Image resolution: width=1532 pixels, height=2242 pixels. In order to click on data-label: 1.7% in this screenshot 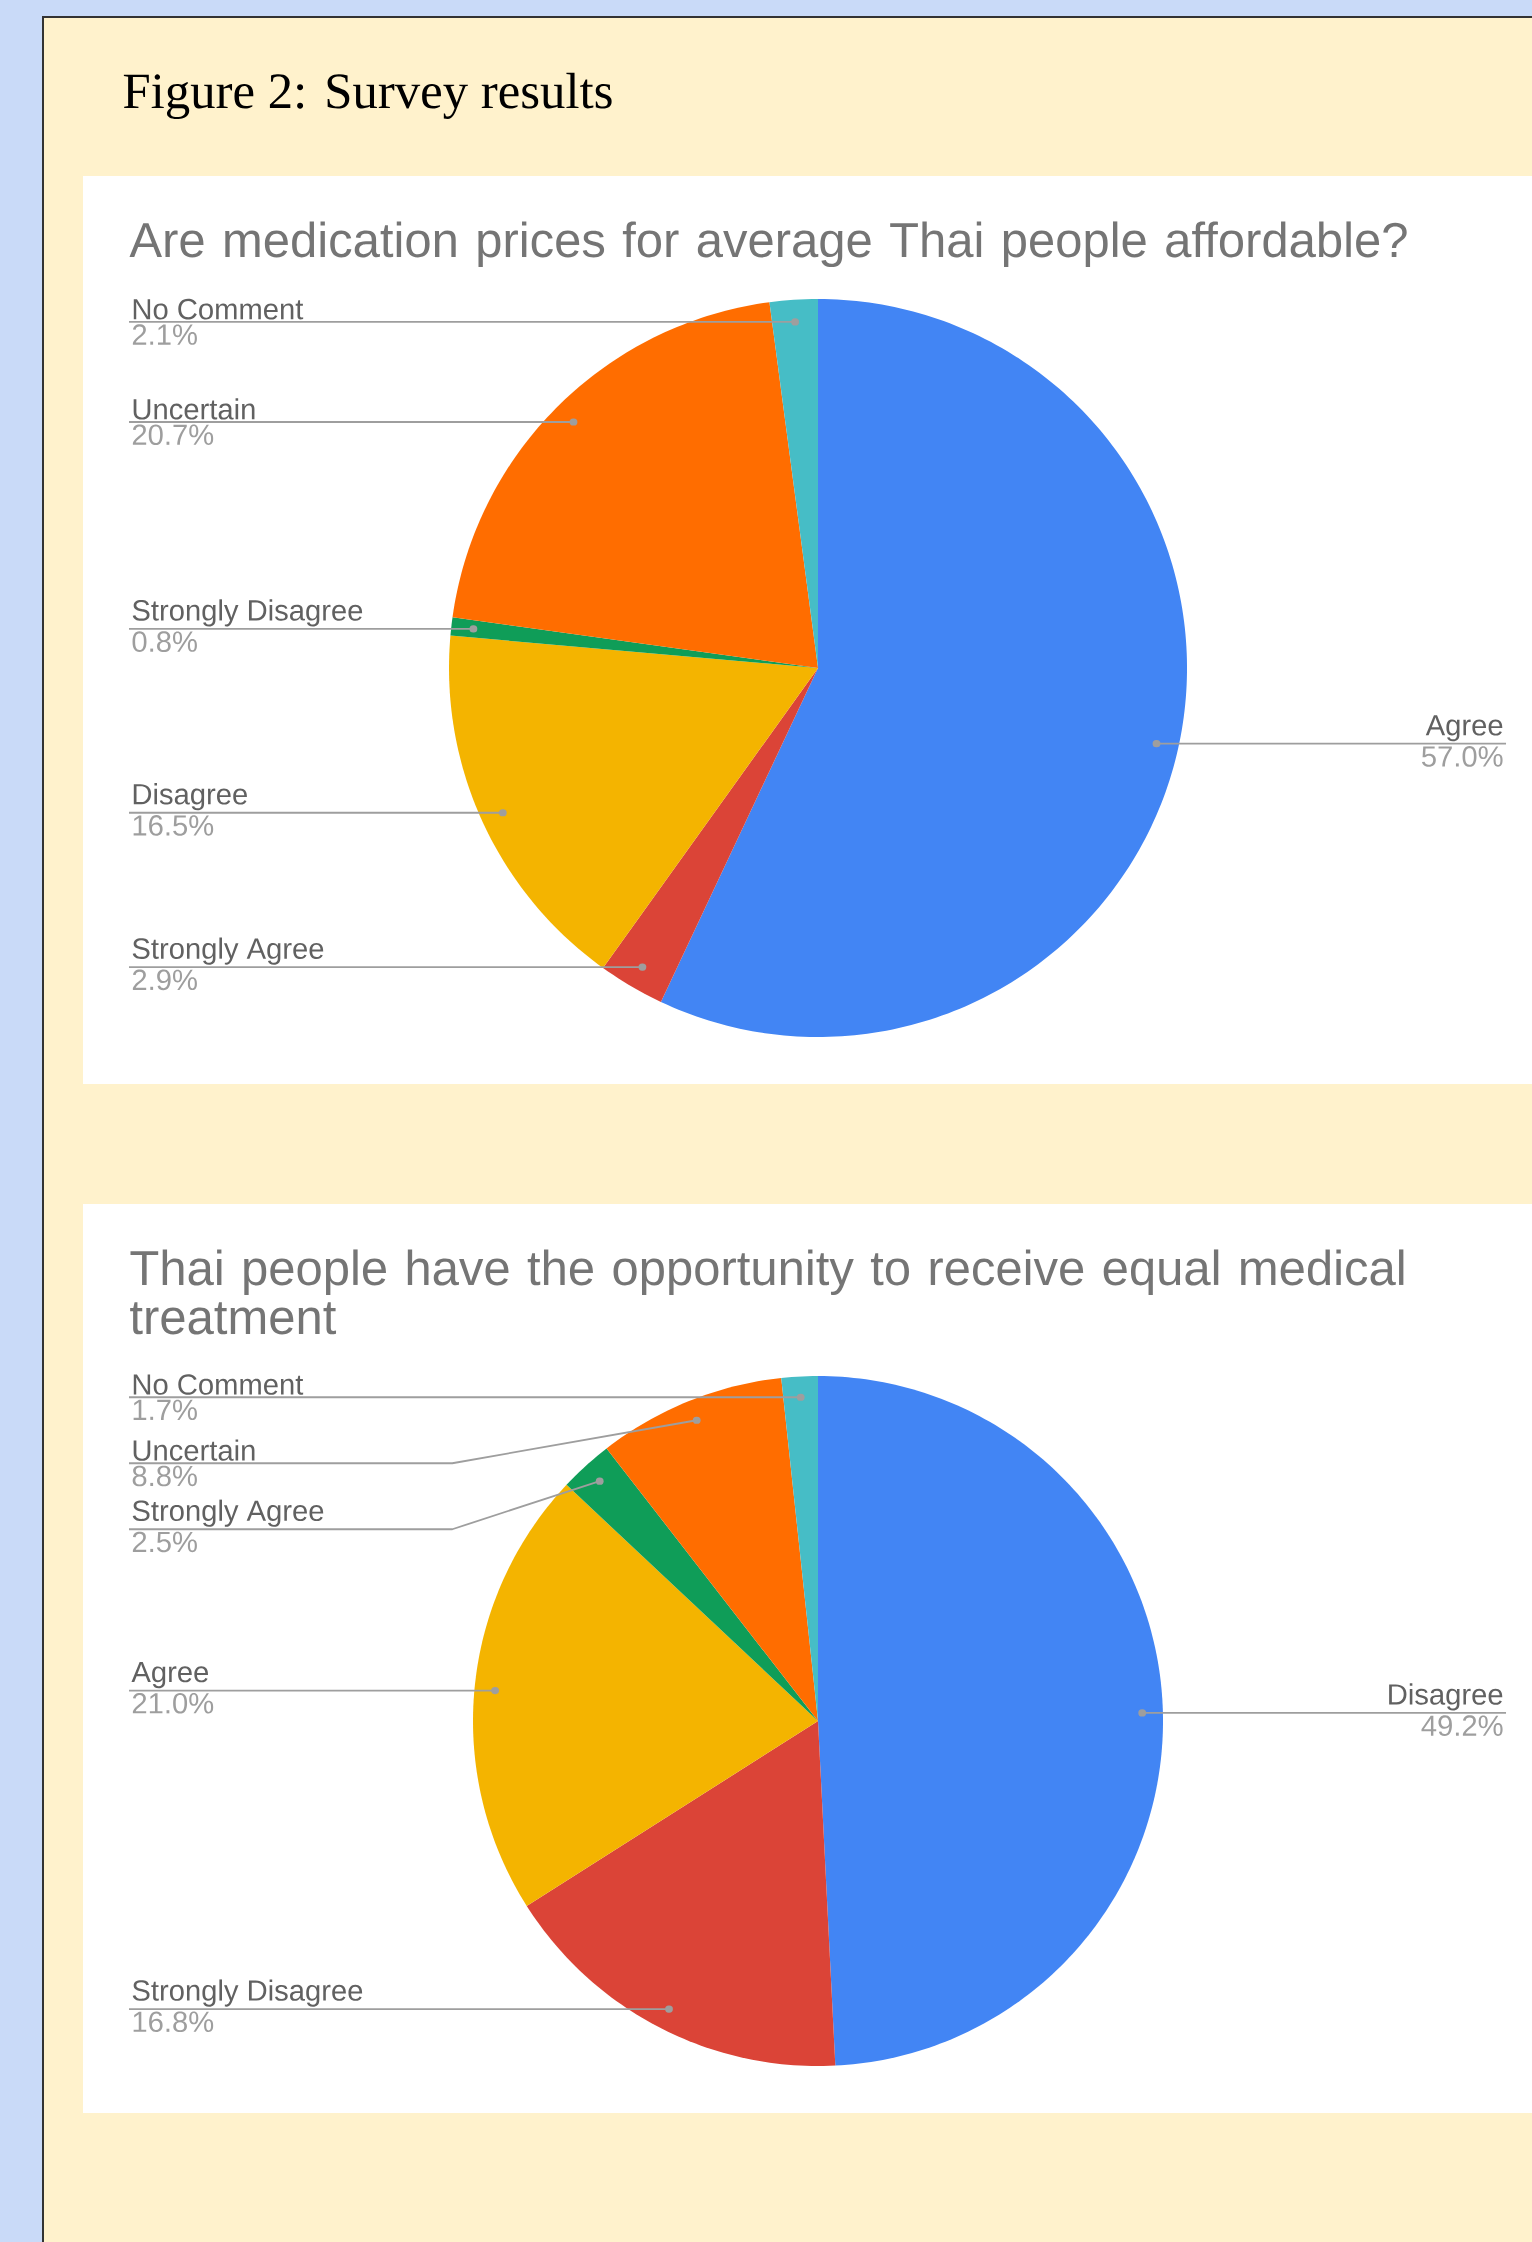, I will do `click(165, 1410)`.